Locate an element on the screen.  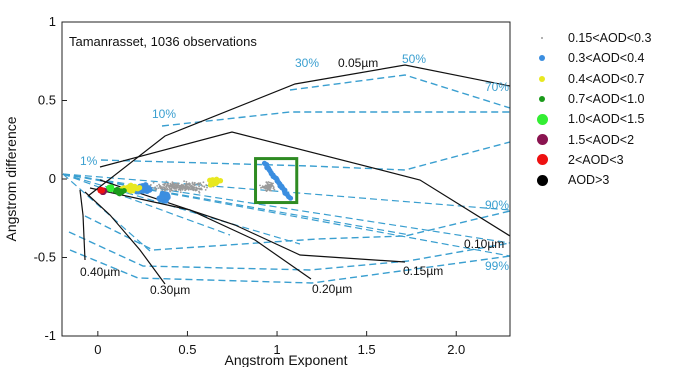
data-points is located at coordinates (195, 182).